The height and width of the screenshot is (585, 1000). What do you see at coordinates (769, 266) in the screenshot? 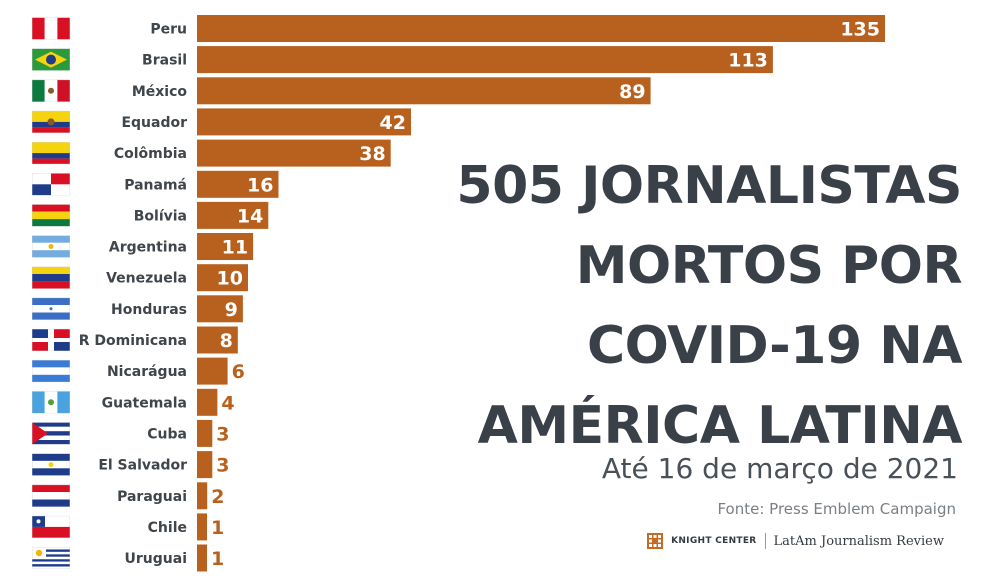
I see `title-line-2: MORTOS POR` at bounding box center [769, 266].